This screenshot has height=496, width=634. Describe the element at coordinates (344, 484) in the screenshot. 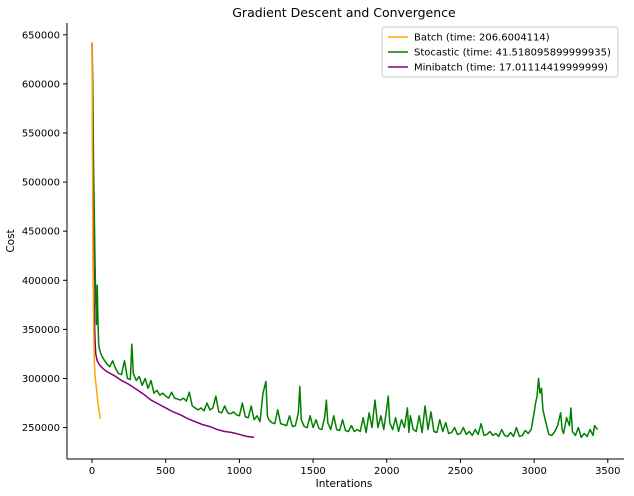

I see `x-axis-label: Interations` at that location.